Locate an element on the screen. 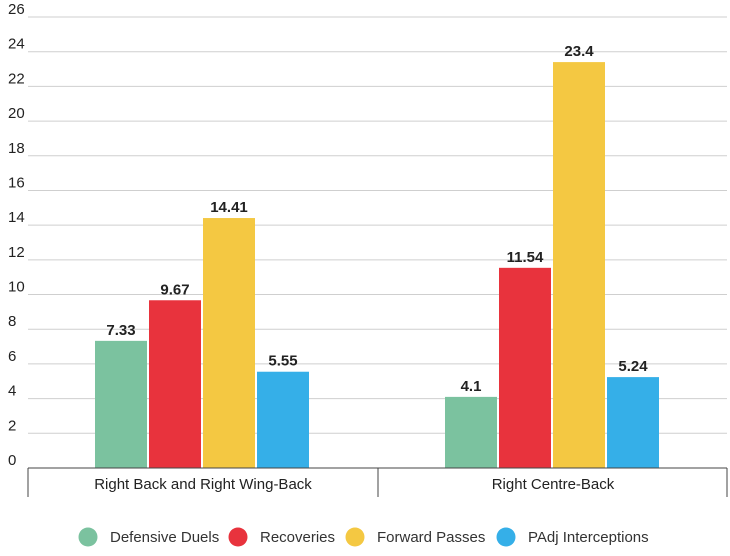  y-tick-label: 4 is located at coordinates (12, 391).